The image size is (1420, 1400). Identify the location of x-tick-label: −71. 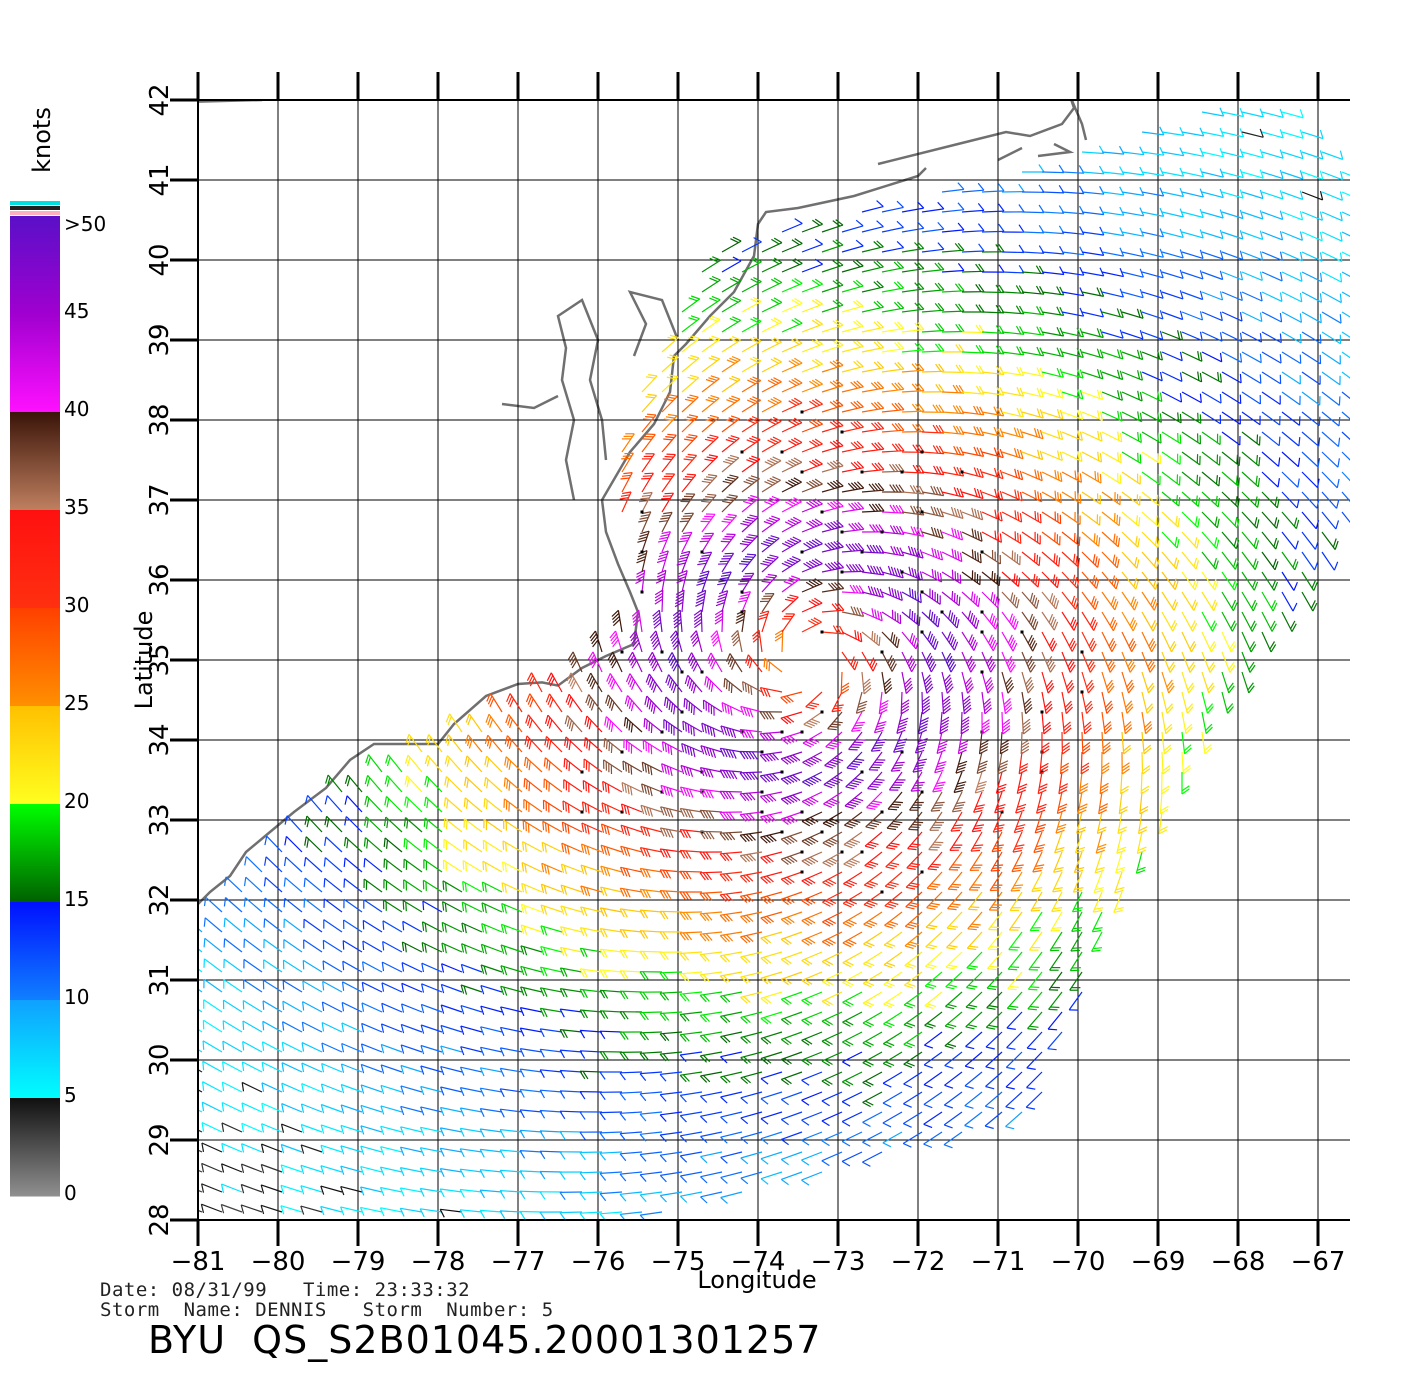
(998, 1262).